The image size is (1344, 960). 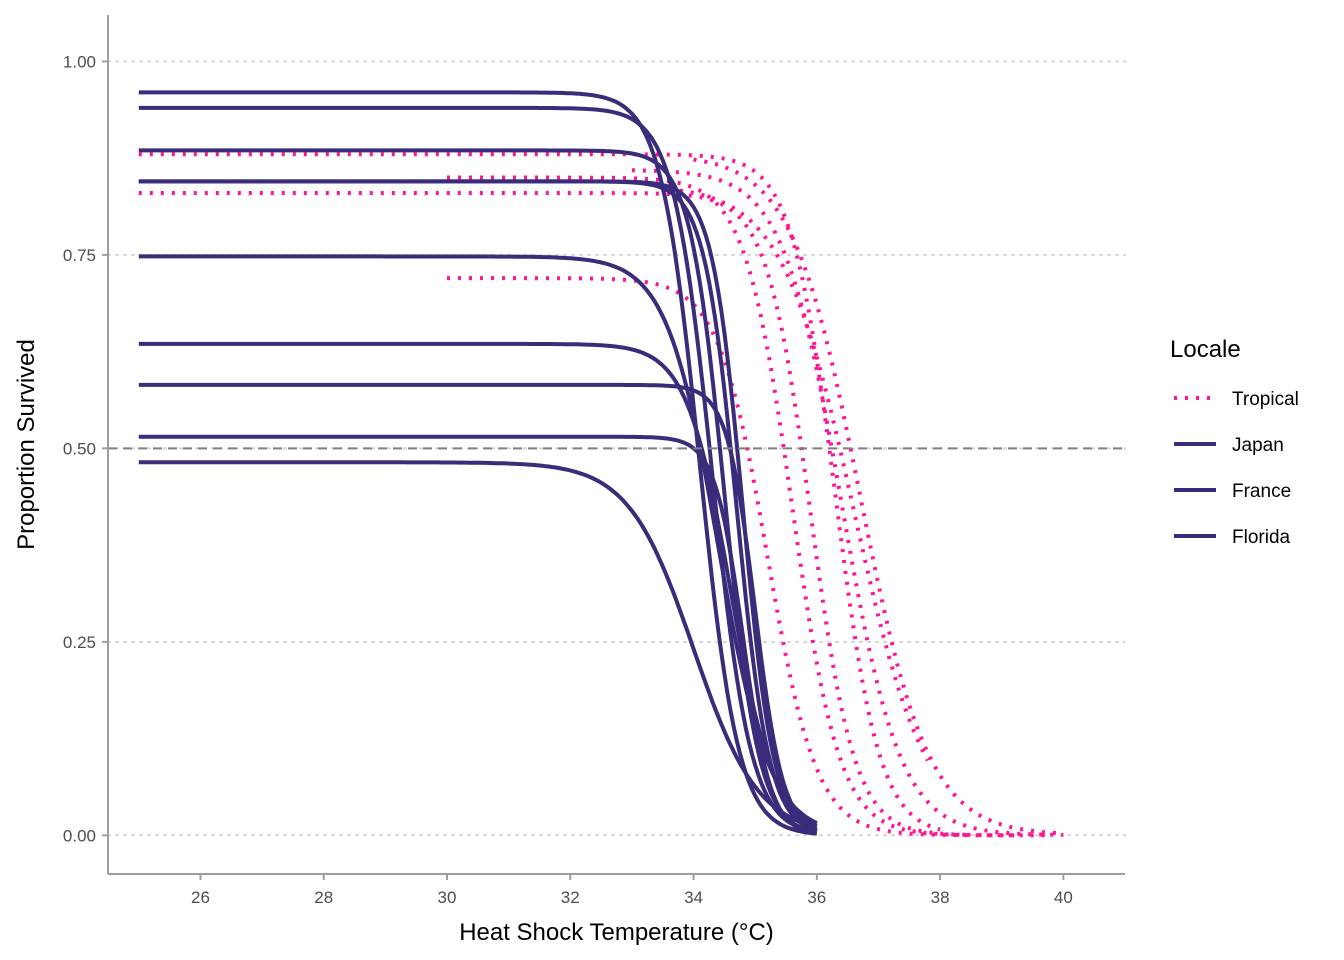 What do you see at coordinates (79, 642) in the screenshot?
I see `y-tick-label-1: 0.25` at bounding box center [79, 642].